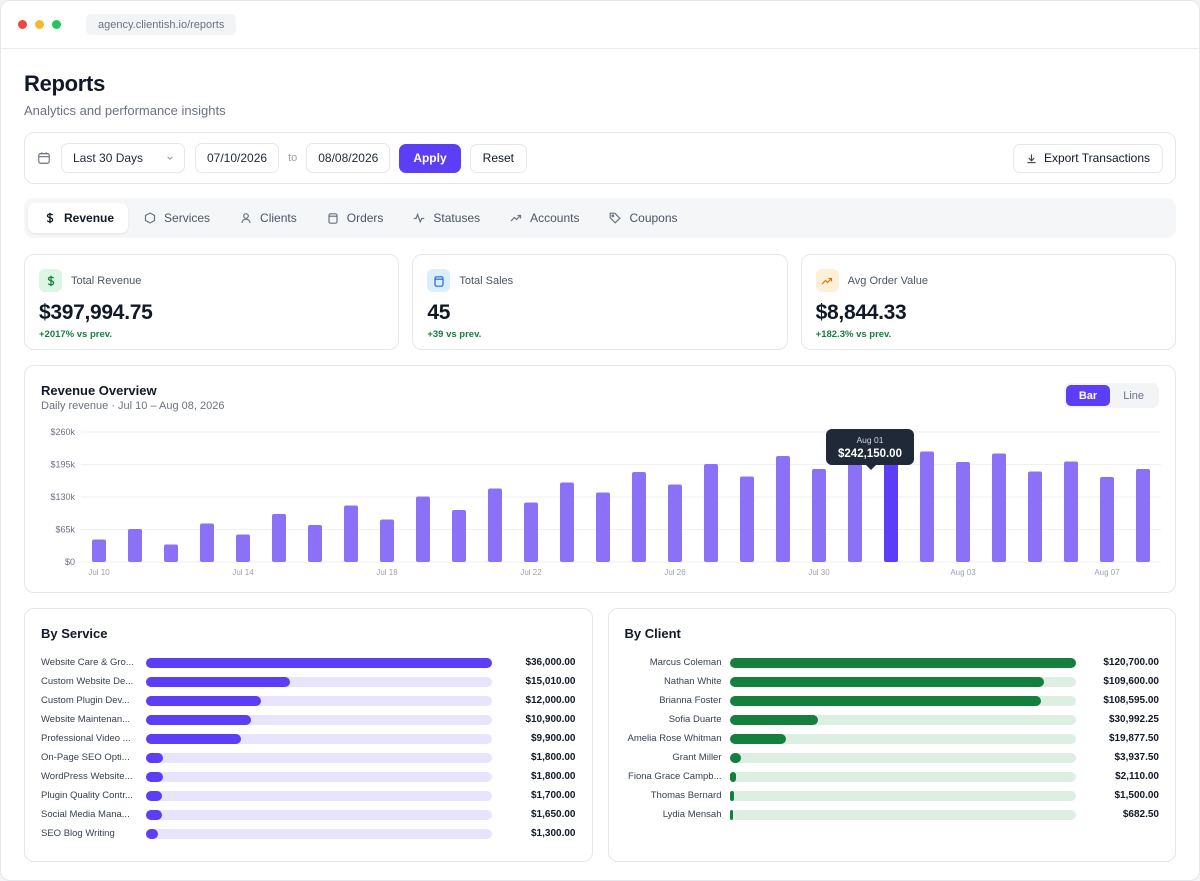 The height and width of the screenshot is (881, 1200). What do you see at coordinates (1133, 395) in the screenshot?
I see `toggle-line-button: Line` at bounding box center [1133, 395].